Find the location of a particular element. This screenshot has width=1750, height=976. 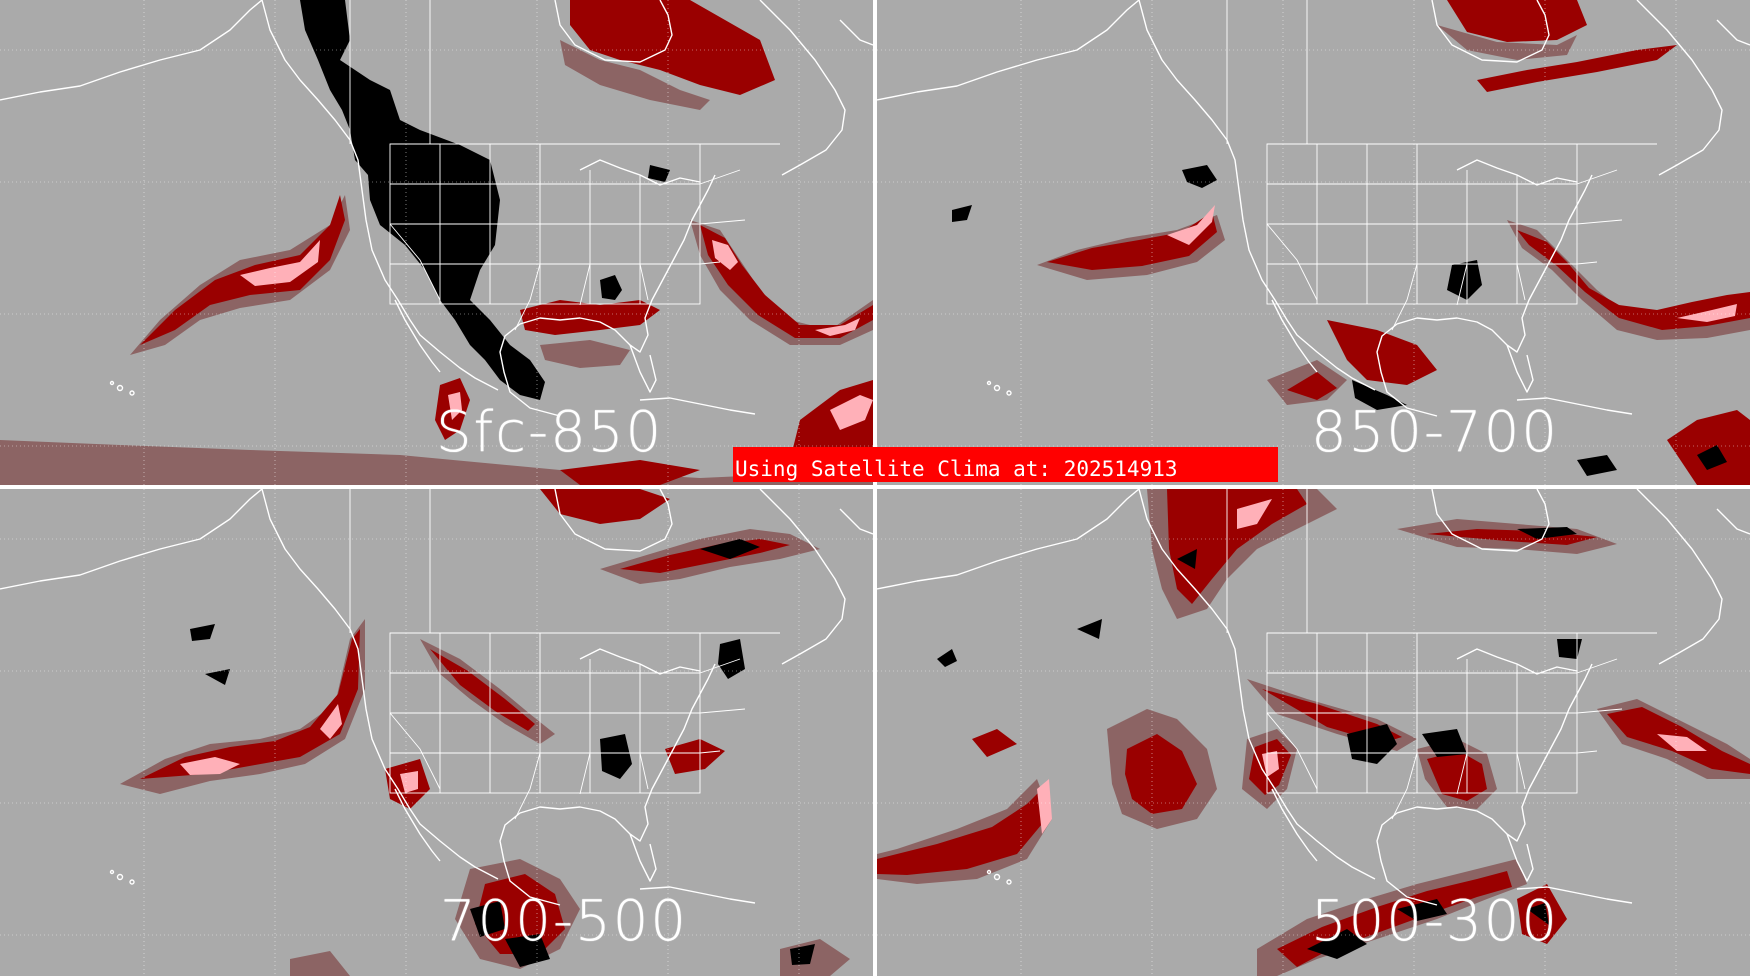

panel-label: Sfc-850 is located at coordinates (550, 432).